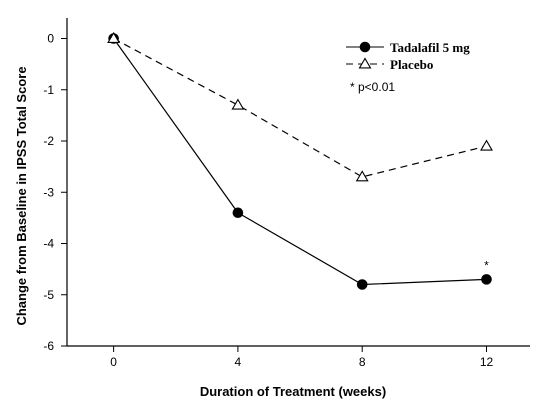 The width and height of the screenshot is (555, 415). I want to click on x-tick-label: 8, so click(362, 362).